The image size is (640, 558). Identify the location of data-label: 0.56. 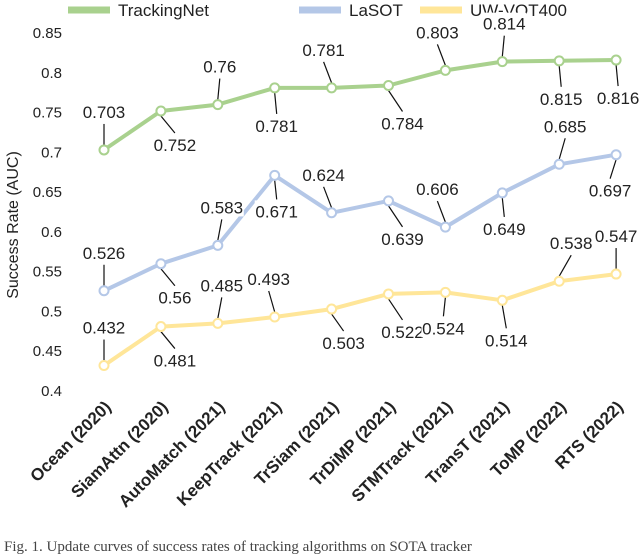
(174, 298).